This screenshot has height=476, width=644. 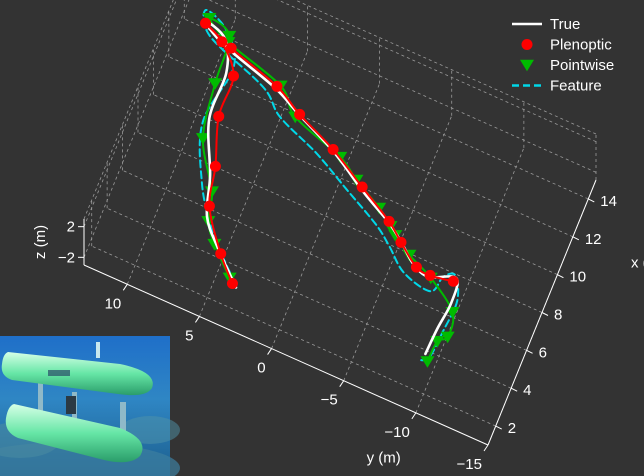 I want to click on y-tick-label: −10, so click(x=396, y=432).